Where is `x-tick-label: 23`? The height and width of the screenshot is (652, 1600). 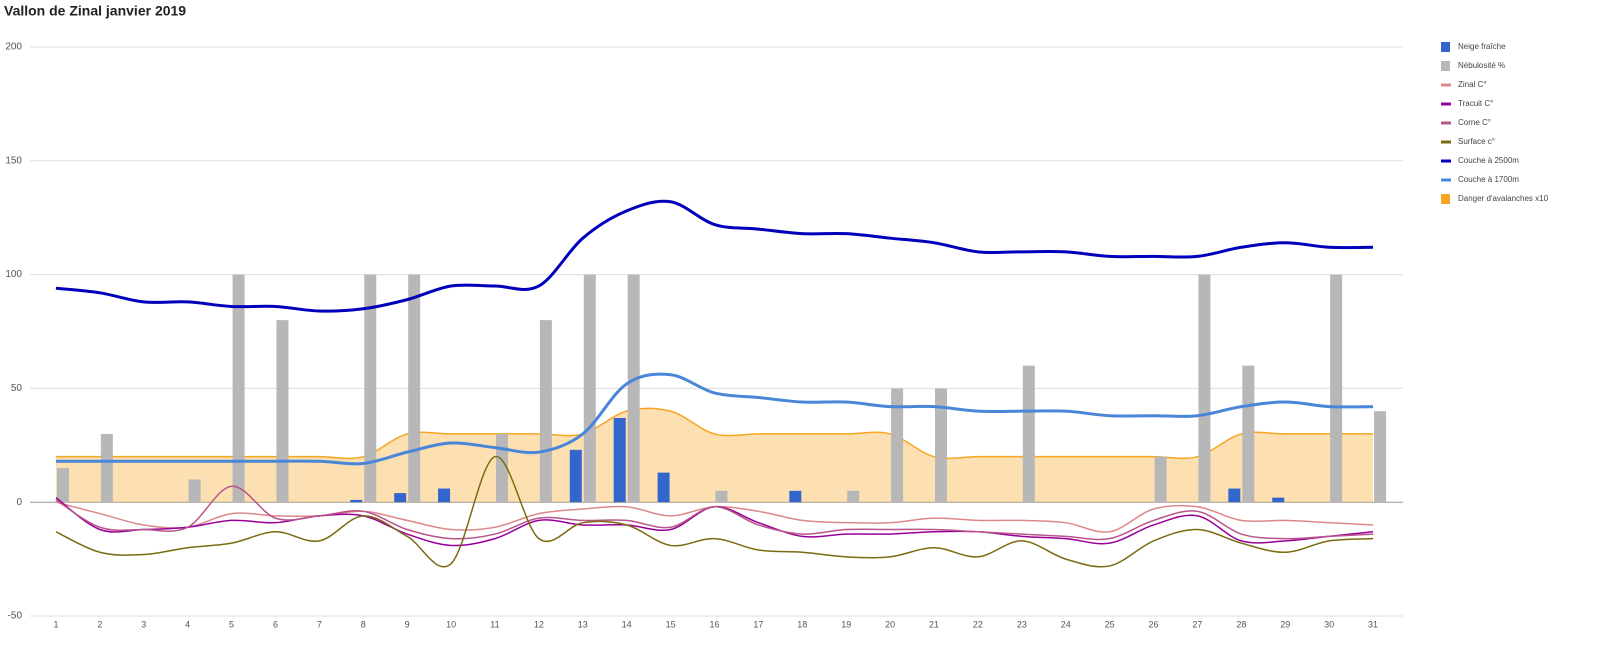 x-tick-label: 23 is located at coordinates (1022, 624).